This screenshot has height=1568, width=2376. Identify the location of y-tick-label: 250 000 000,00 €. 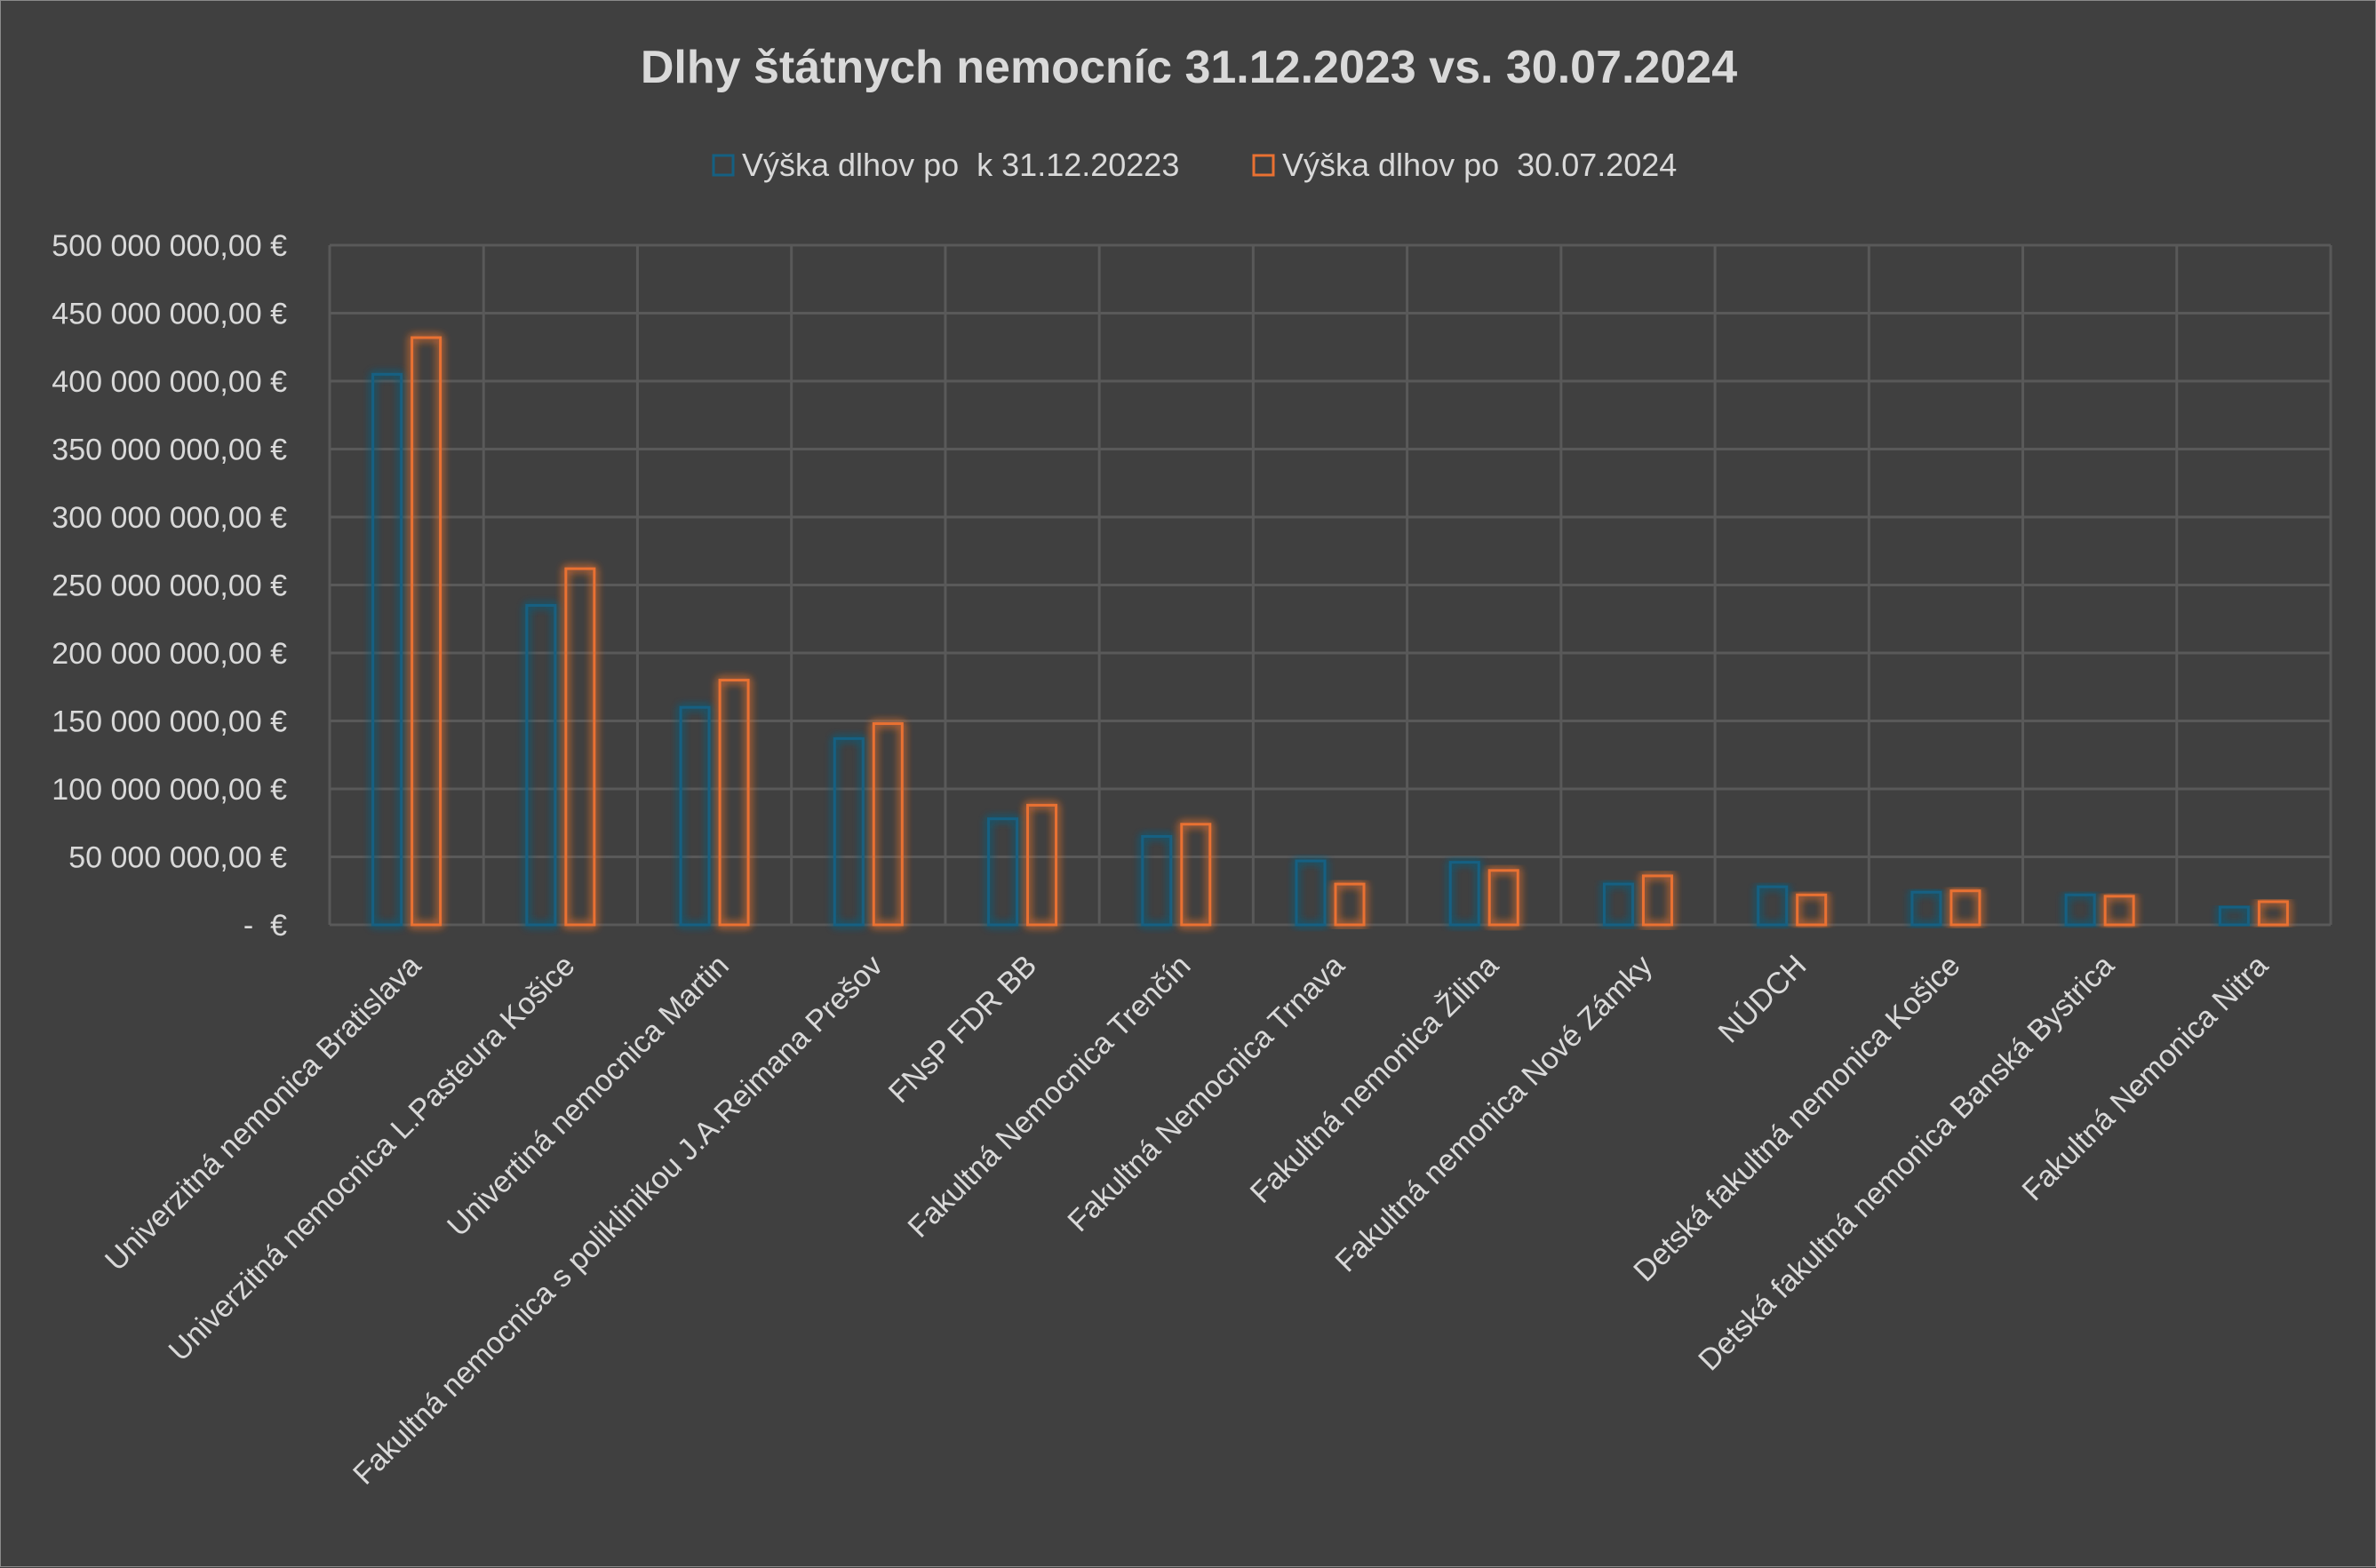
(169, 586).